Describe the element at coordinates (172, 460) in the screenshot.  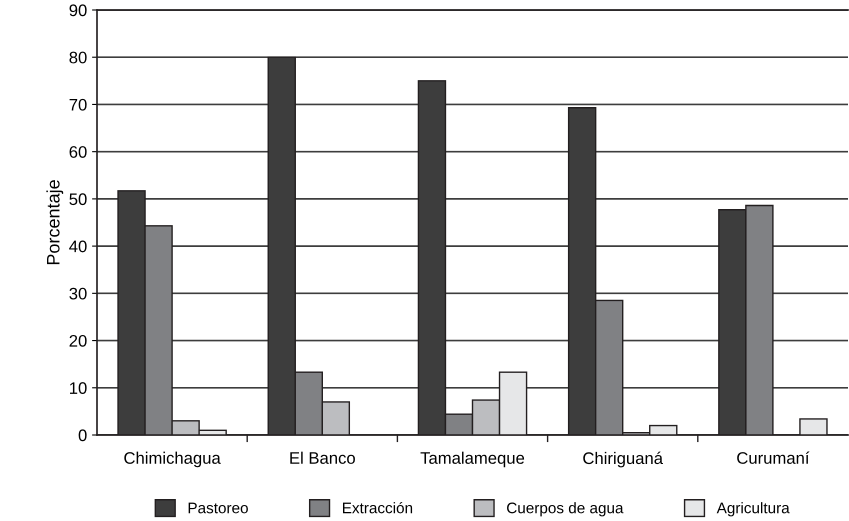
I see `x-tick-label: Chimichagua` at that location.